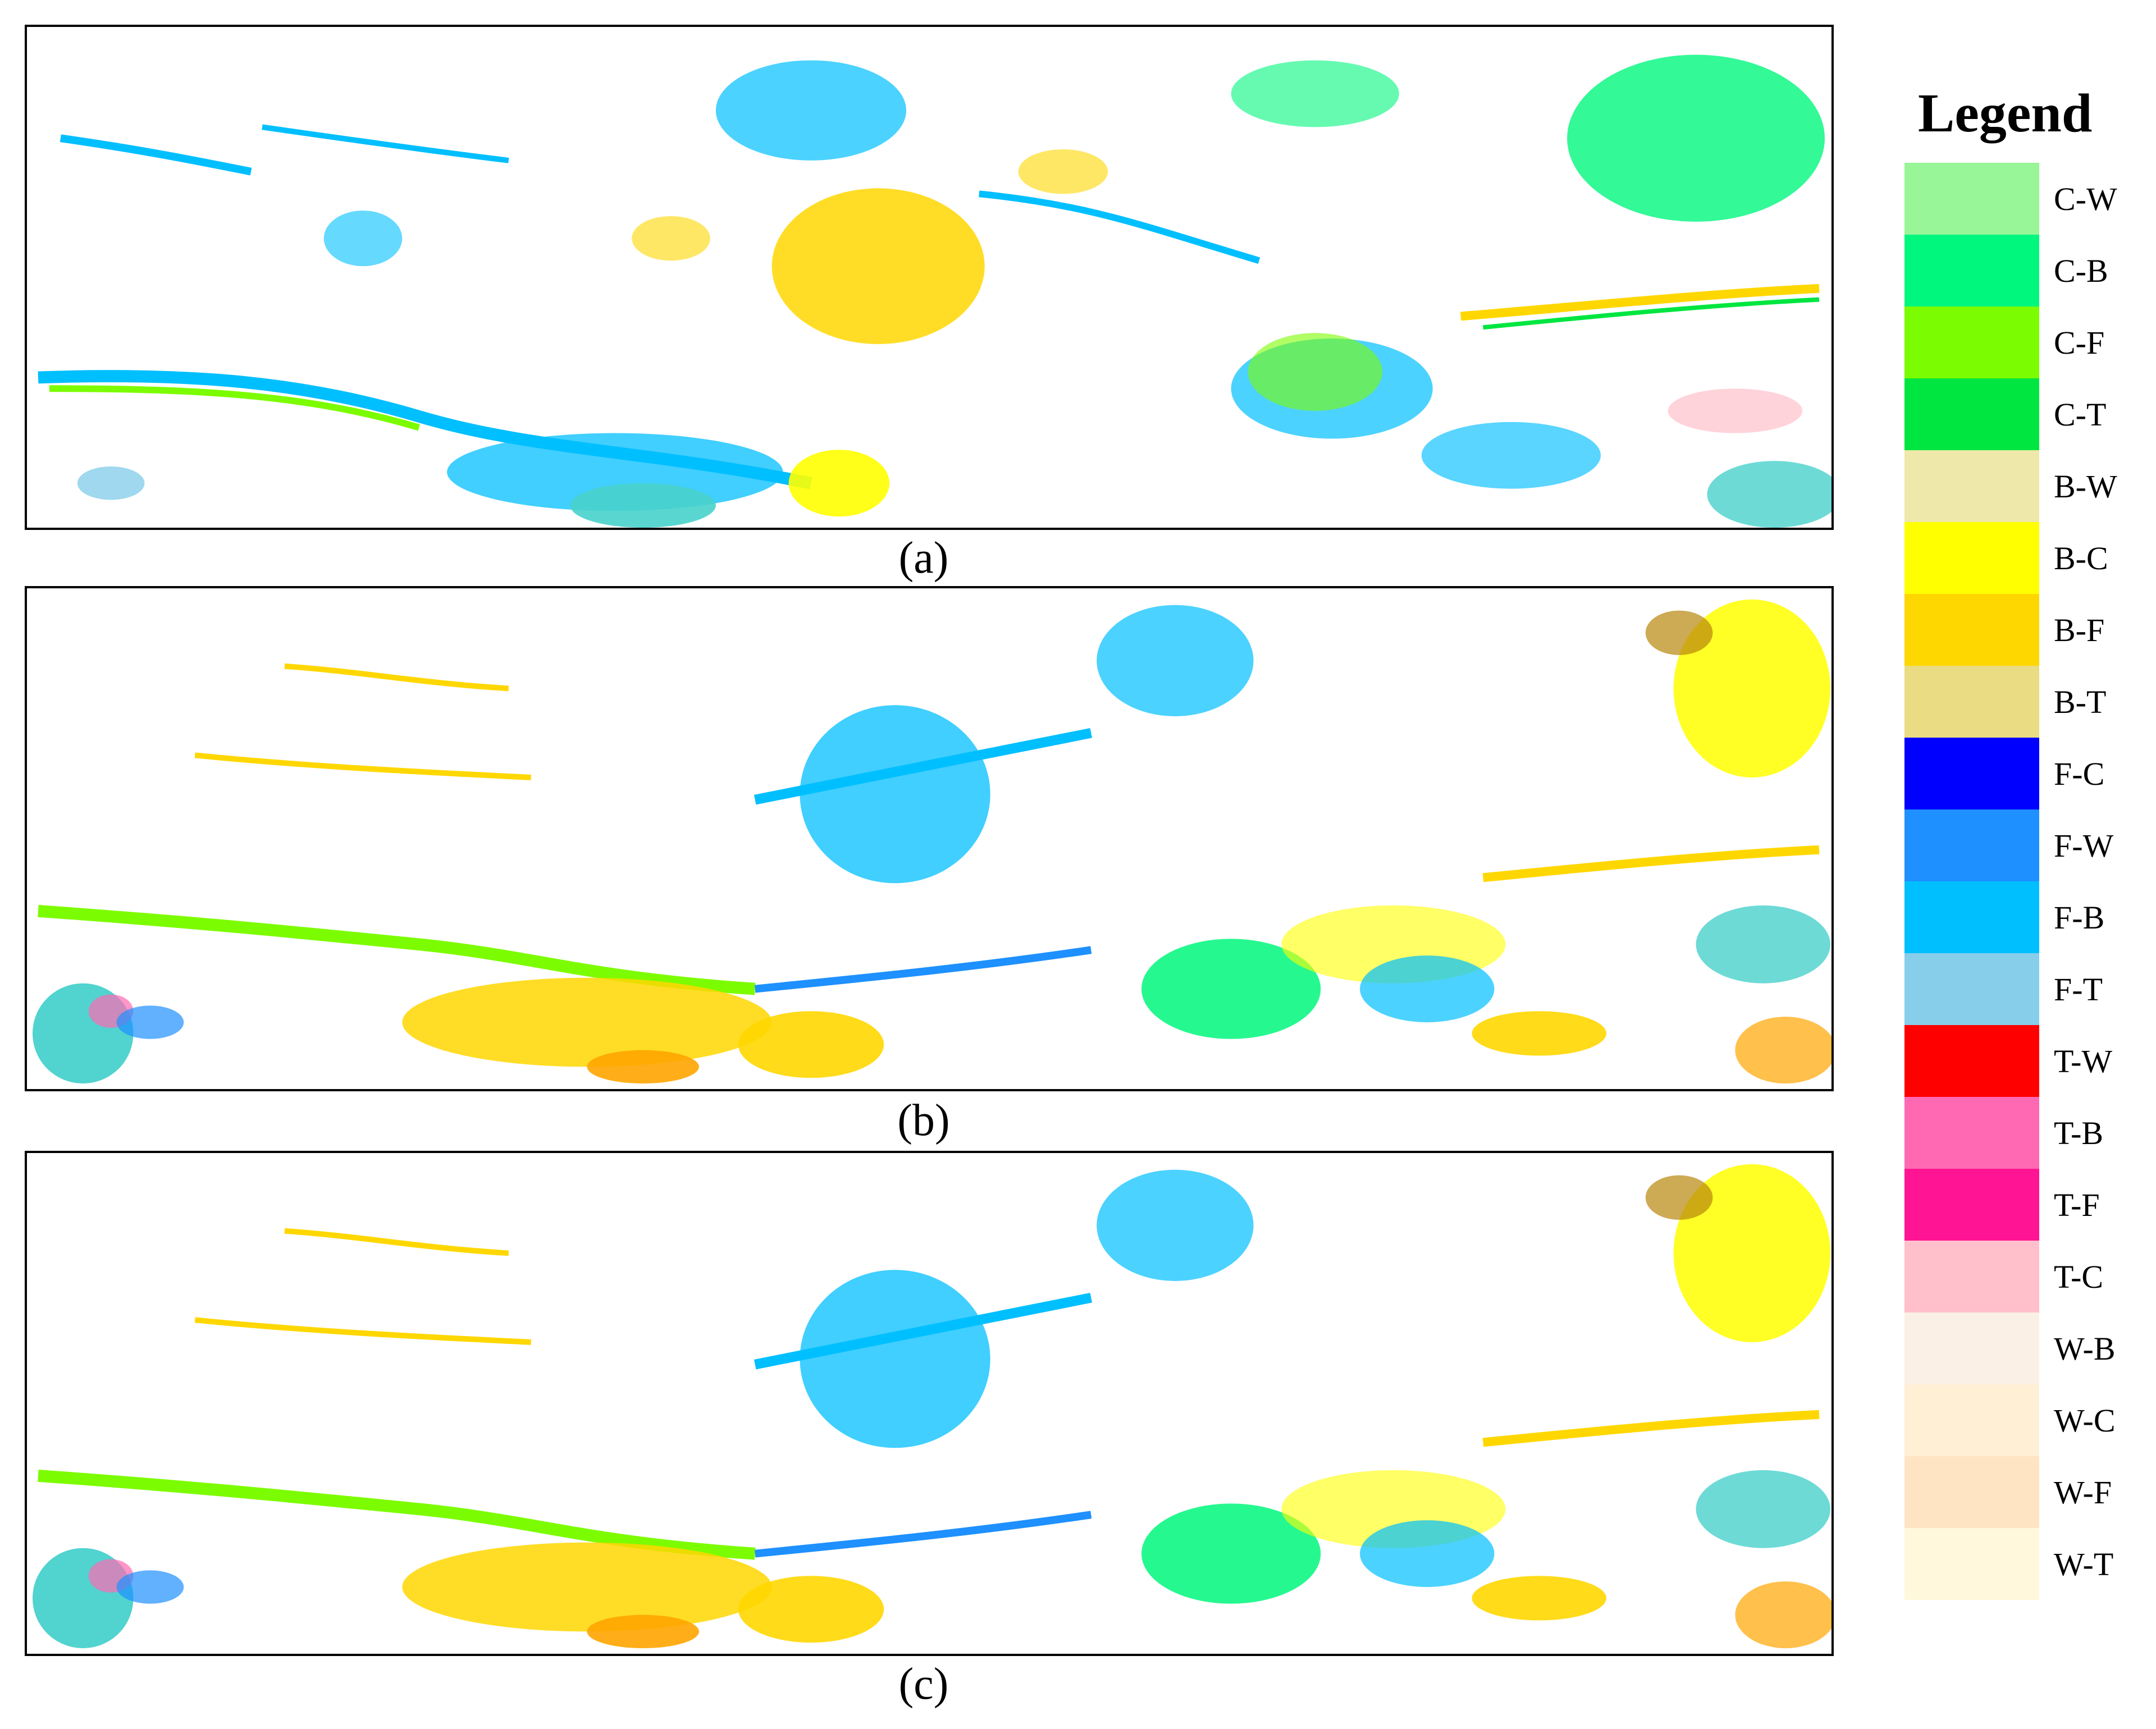 The width and height of the screenshot is (2156, 1729). I want to click on legend-label: T-B, so click(2079, 1133).